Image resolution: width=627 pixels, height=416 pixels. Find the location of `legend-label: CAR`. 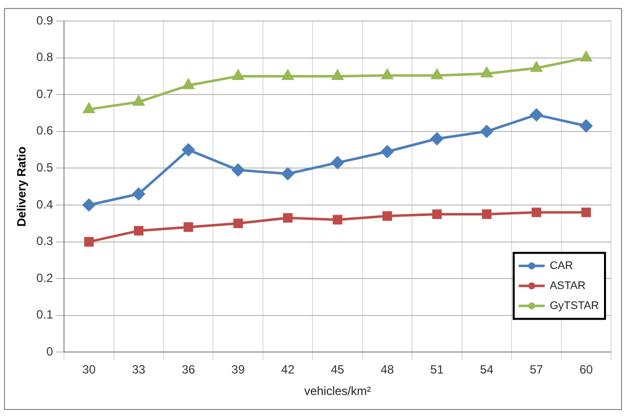

legend-label: CAR is located at coordinates (561, 266).